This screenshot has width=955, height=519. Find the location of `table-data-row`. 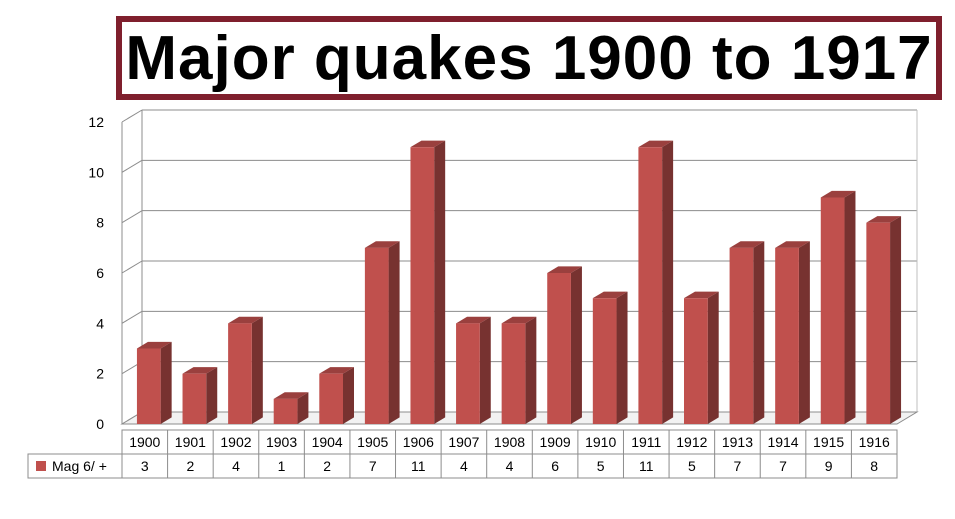

table-data-row is located at coordinates (462, 466).